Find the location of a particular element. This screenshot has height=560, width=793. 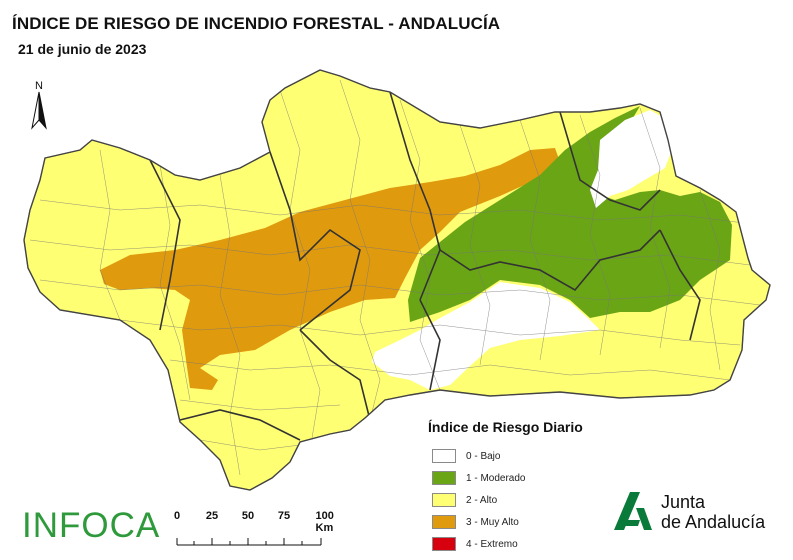

legend-item-bajo: 0 - Bajo is located at coordinates (528, 456).